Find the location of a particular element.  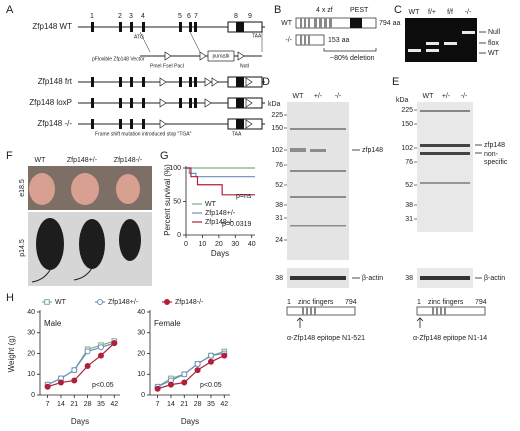

legend-label: WT is located at coordinates (61, 302).